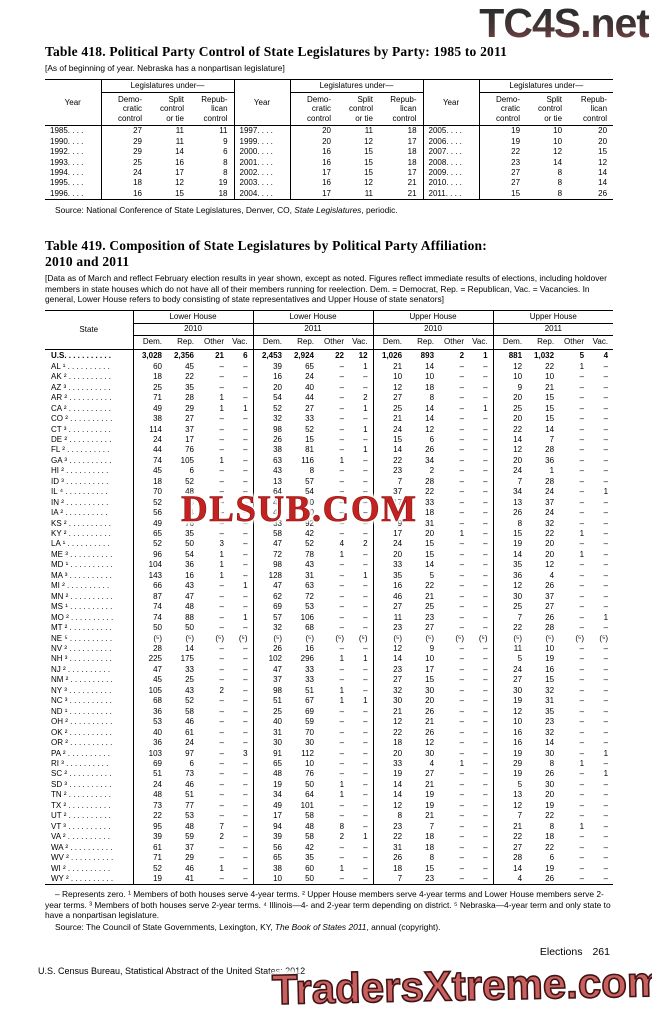 Image resolution: width=652 pixels, height=1024 pixels. Describe the element at coordinates (601, 952) in the screenshot. I see `page-number: 261` at that location.